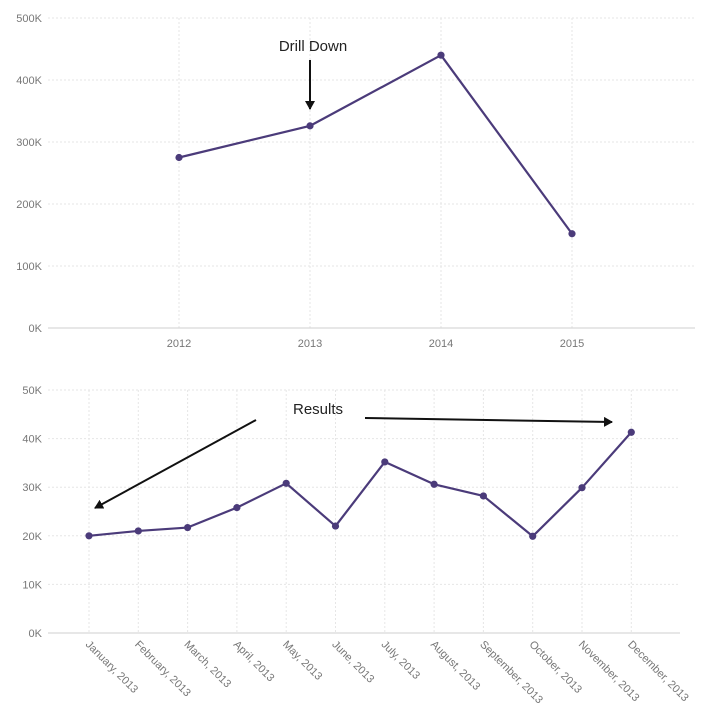  Describe the element at coordinates (400, 660) in the screenshot. I see `chart-2-x-tick-label: July, 2013` at that location.